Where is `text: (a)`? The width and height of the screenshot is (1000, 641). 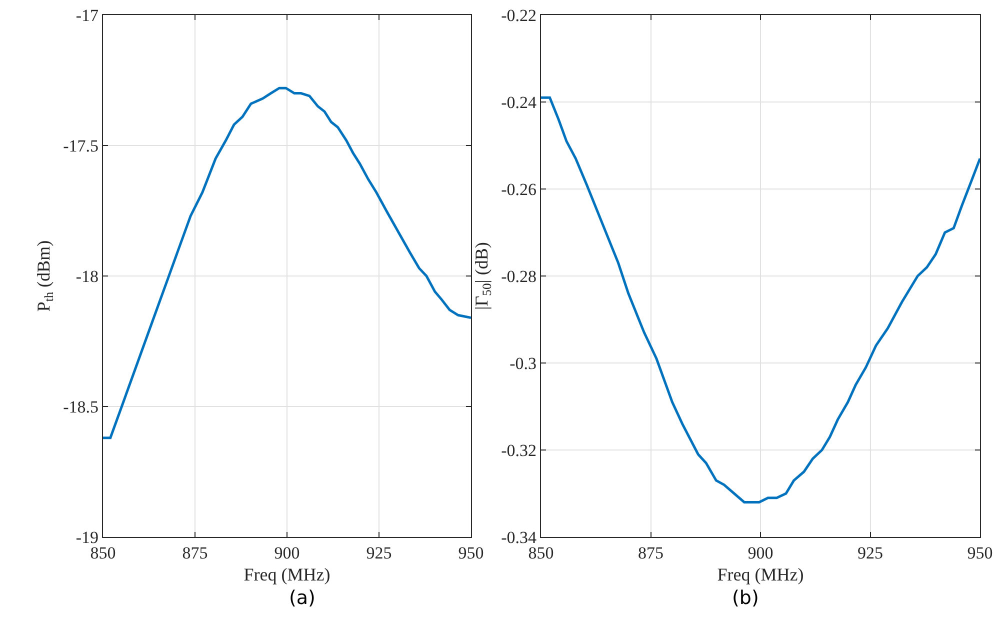
text: (a) is located at coordinates (302, 598).